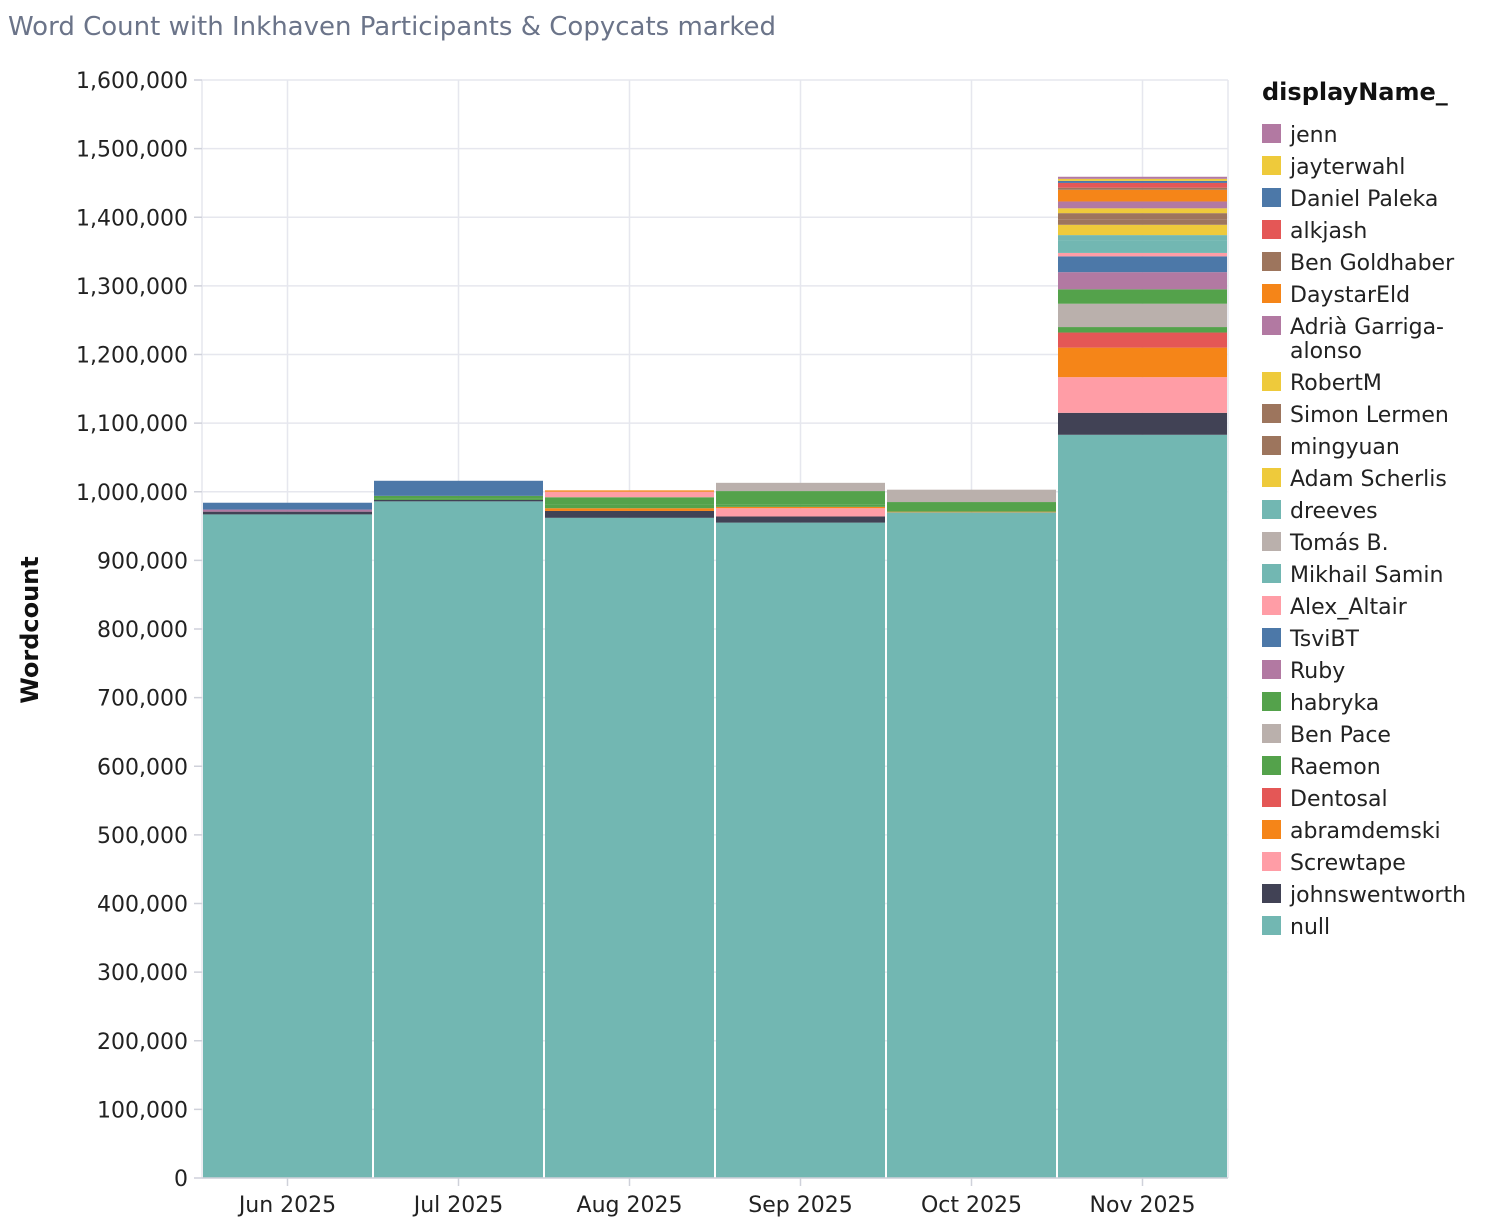 This screenshot has width=1508, height=1228. What do you see at coordinates (1367, 327) in the screenshot?
I see `legend-label: Adrià Garriga-` at bounding box center [1367, 327].